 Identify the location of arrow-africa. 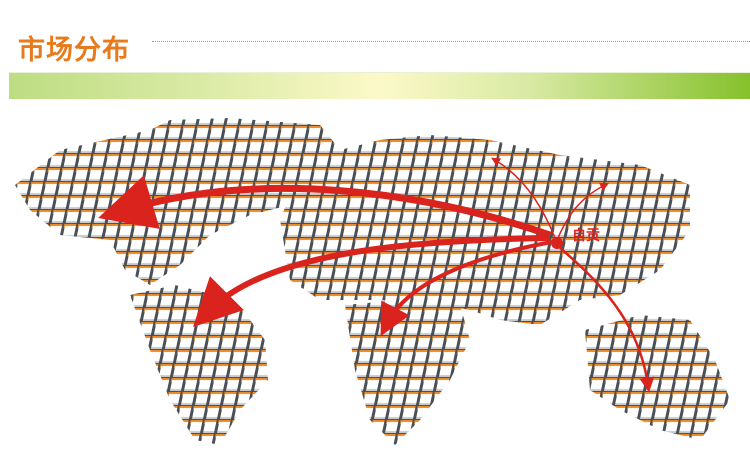
(466, 288).